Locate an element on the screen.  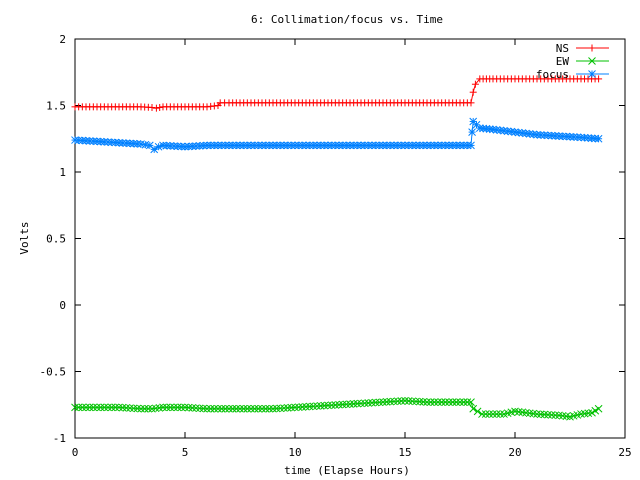
x-tick-label: 0 is located at coordinates (75, 452).